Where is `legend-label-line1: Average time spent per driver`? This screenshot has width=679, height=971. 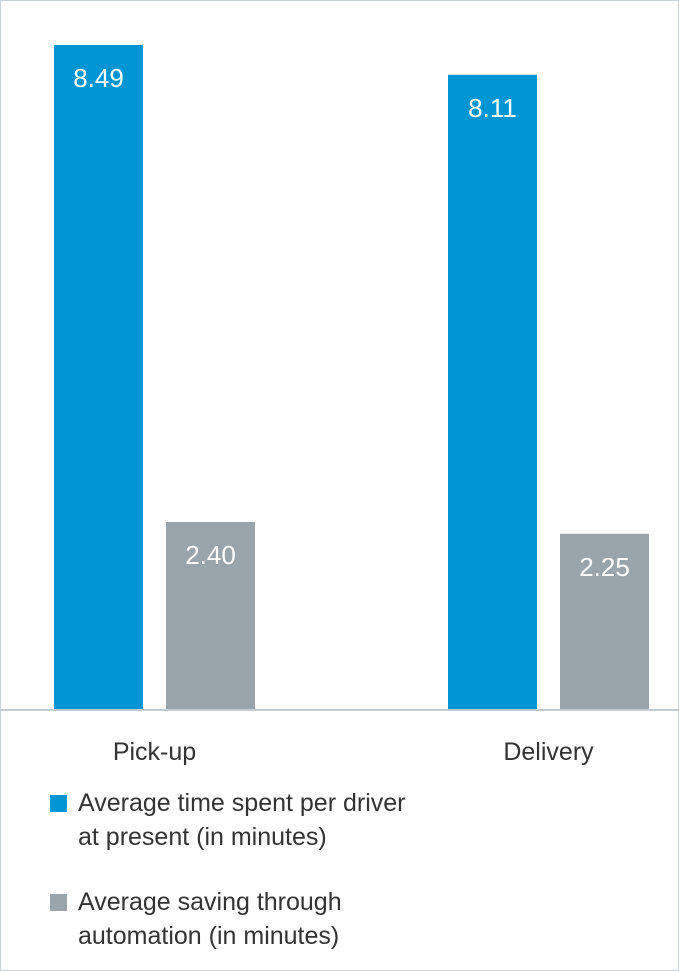
legend-label-line1: Average time spent per driver is located at coordinates (242, 803).